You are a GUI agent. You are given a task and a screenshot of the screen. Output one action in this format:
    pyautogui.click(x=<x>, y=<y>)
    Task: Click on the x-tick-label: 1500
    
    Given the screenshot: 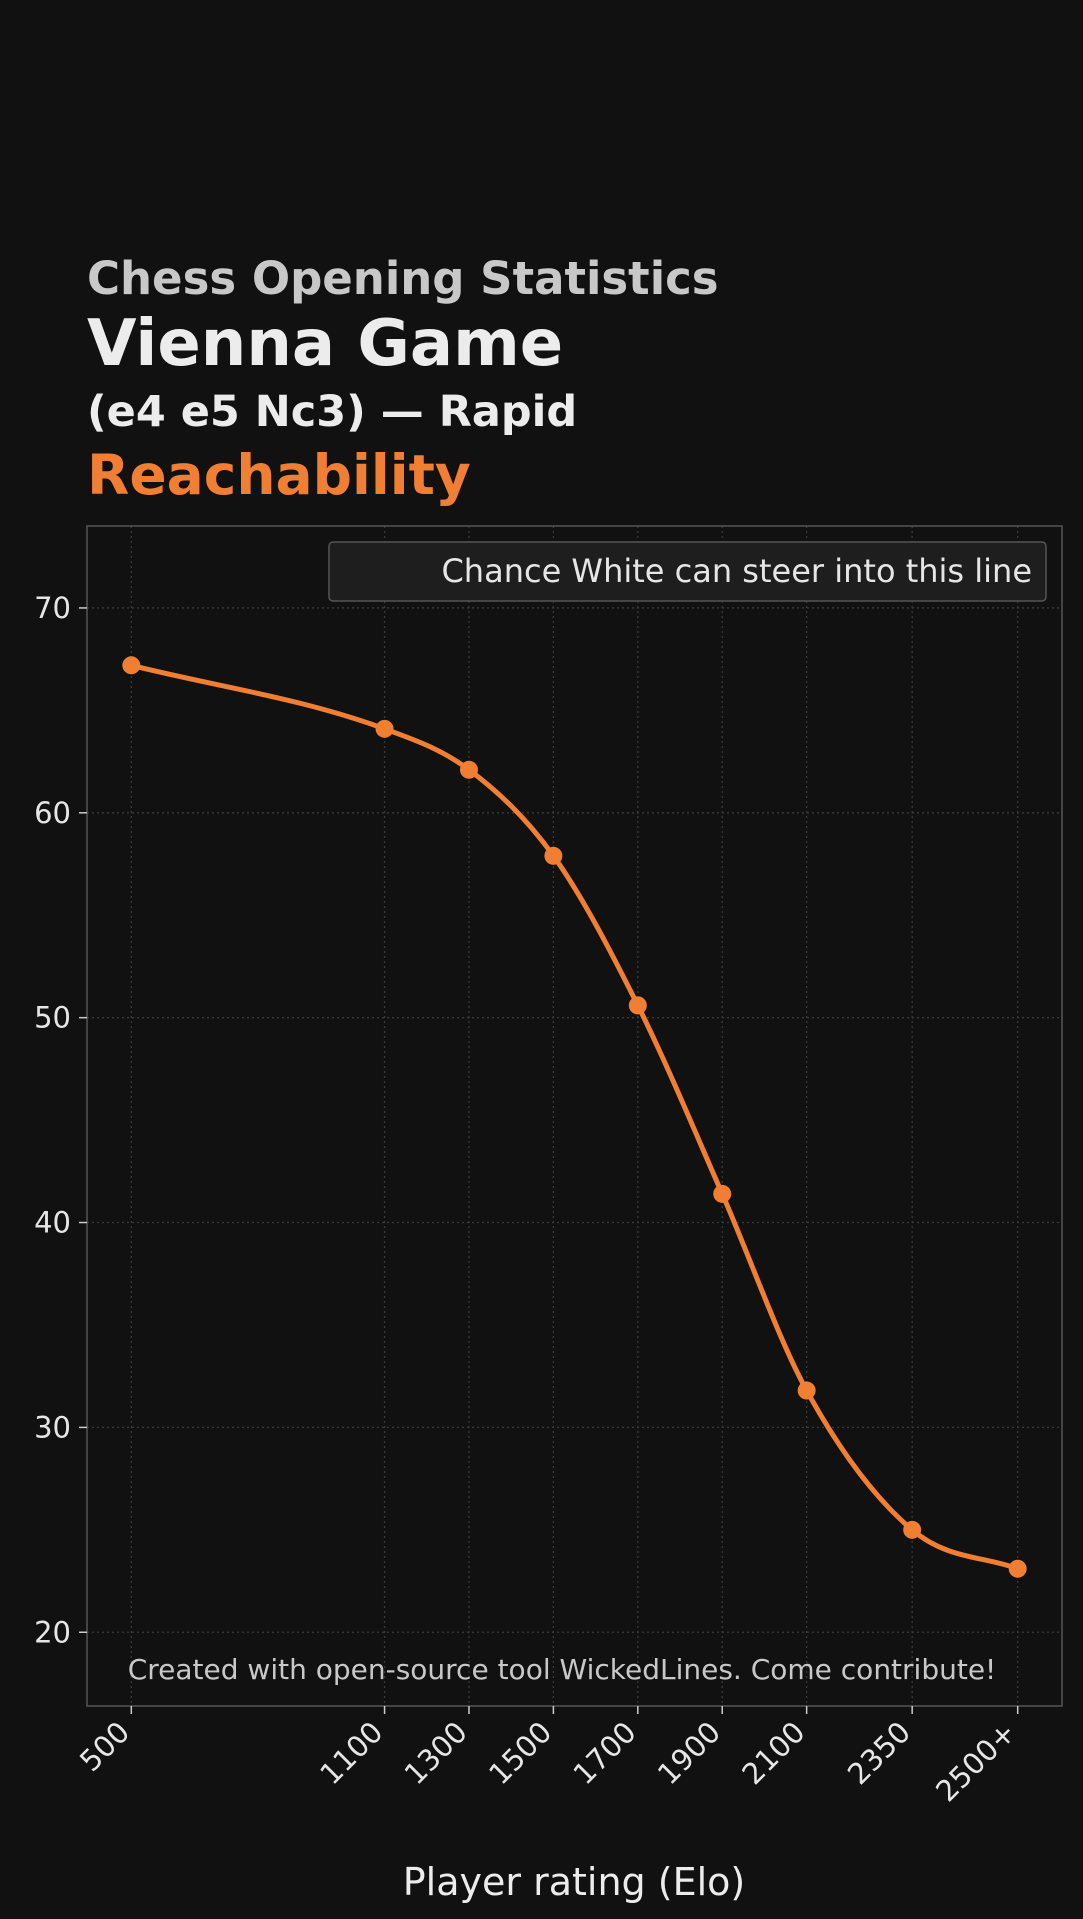 What is the action you would take?
    pyautogui.click(x=520, y=1753)
    